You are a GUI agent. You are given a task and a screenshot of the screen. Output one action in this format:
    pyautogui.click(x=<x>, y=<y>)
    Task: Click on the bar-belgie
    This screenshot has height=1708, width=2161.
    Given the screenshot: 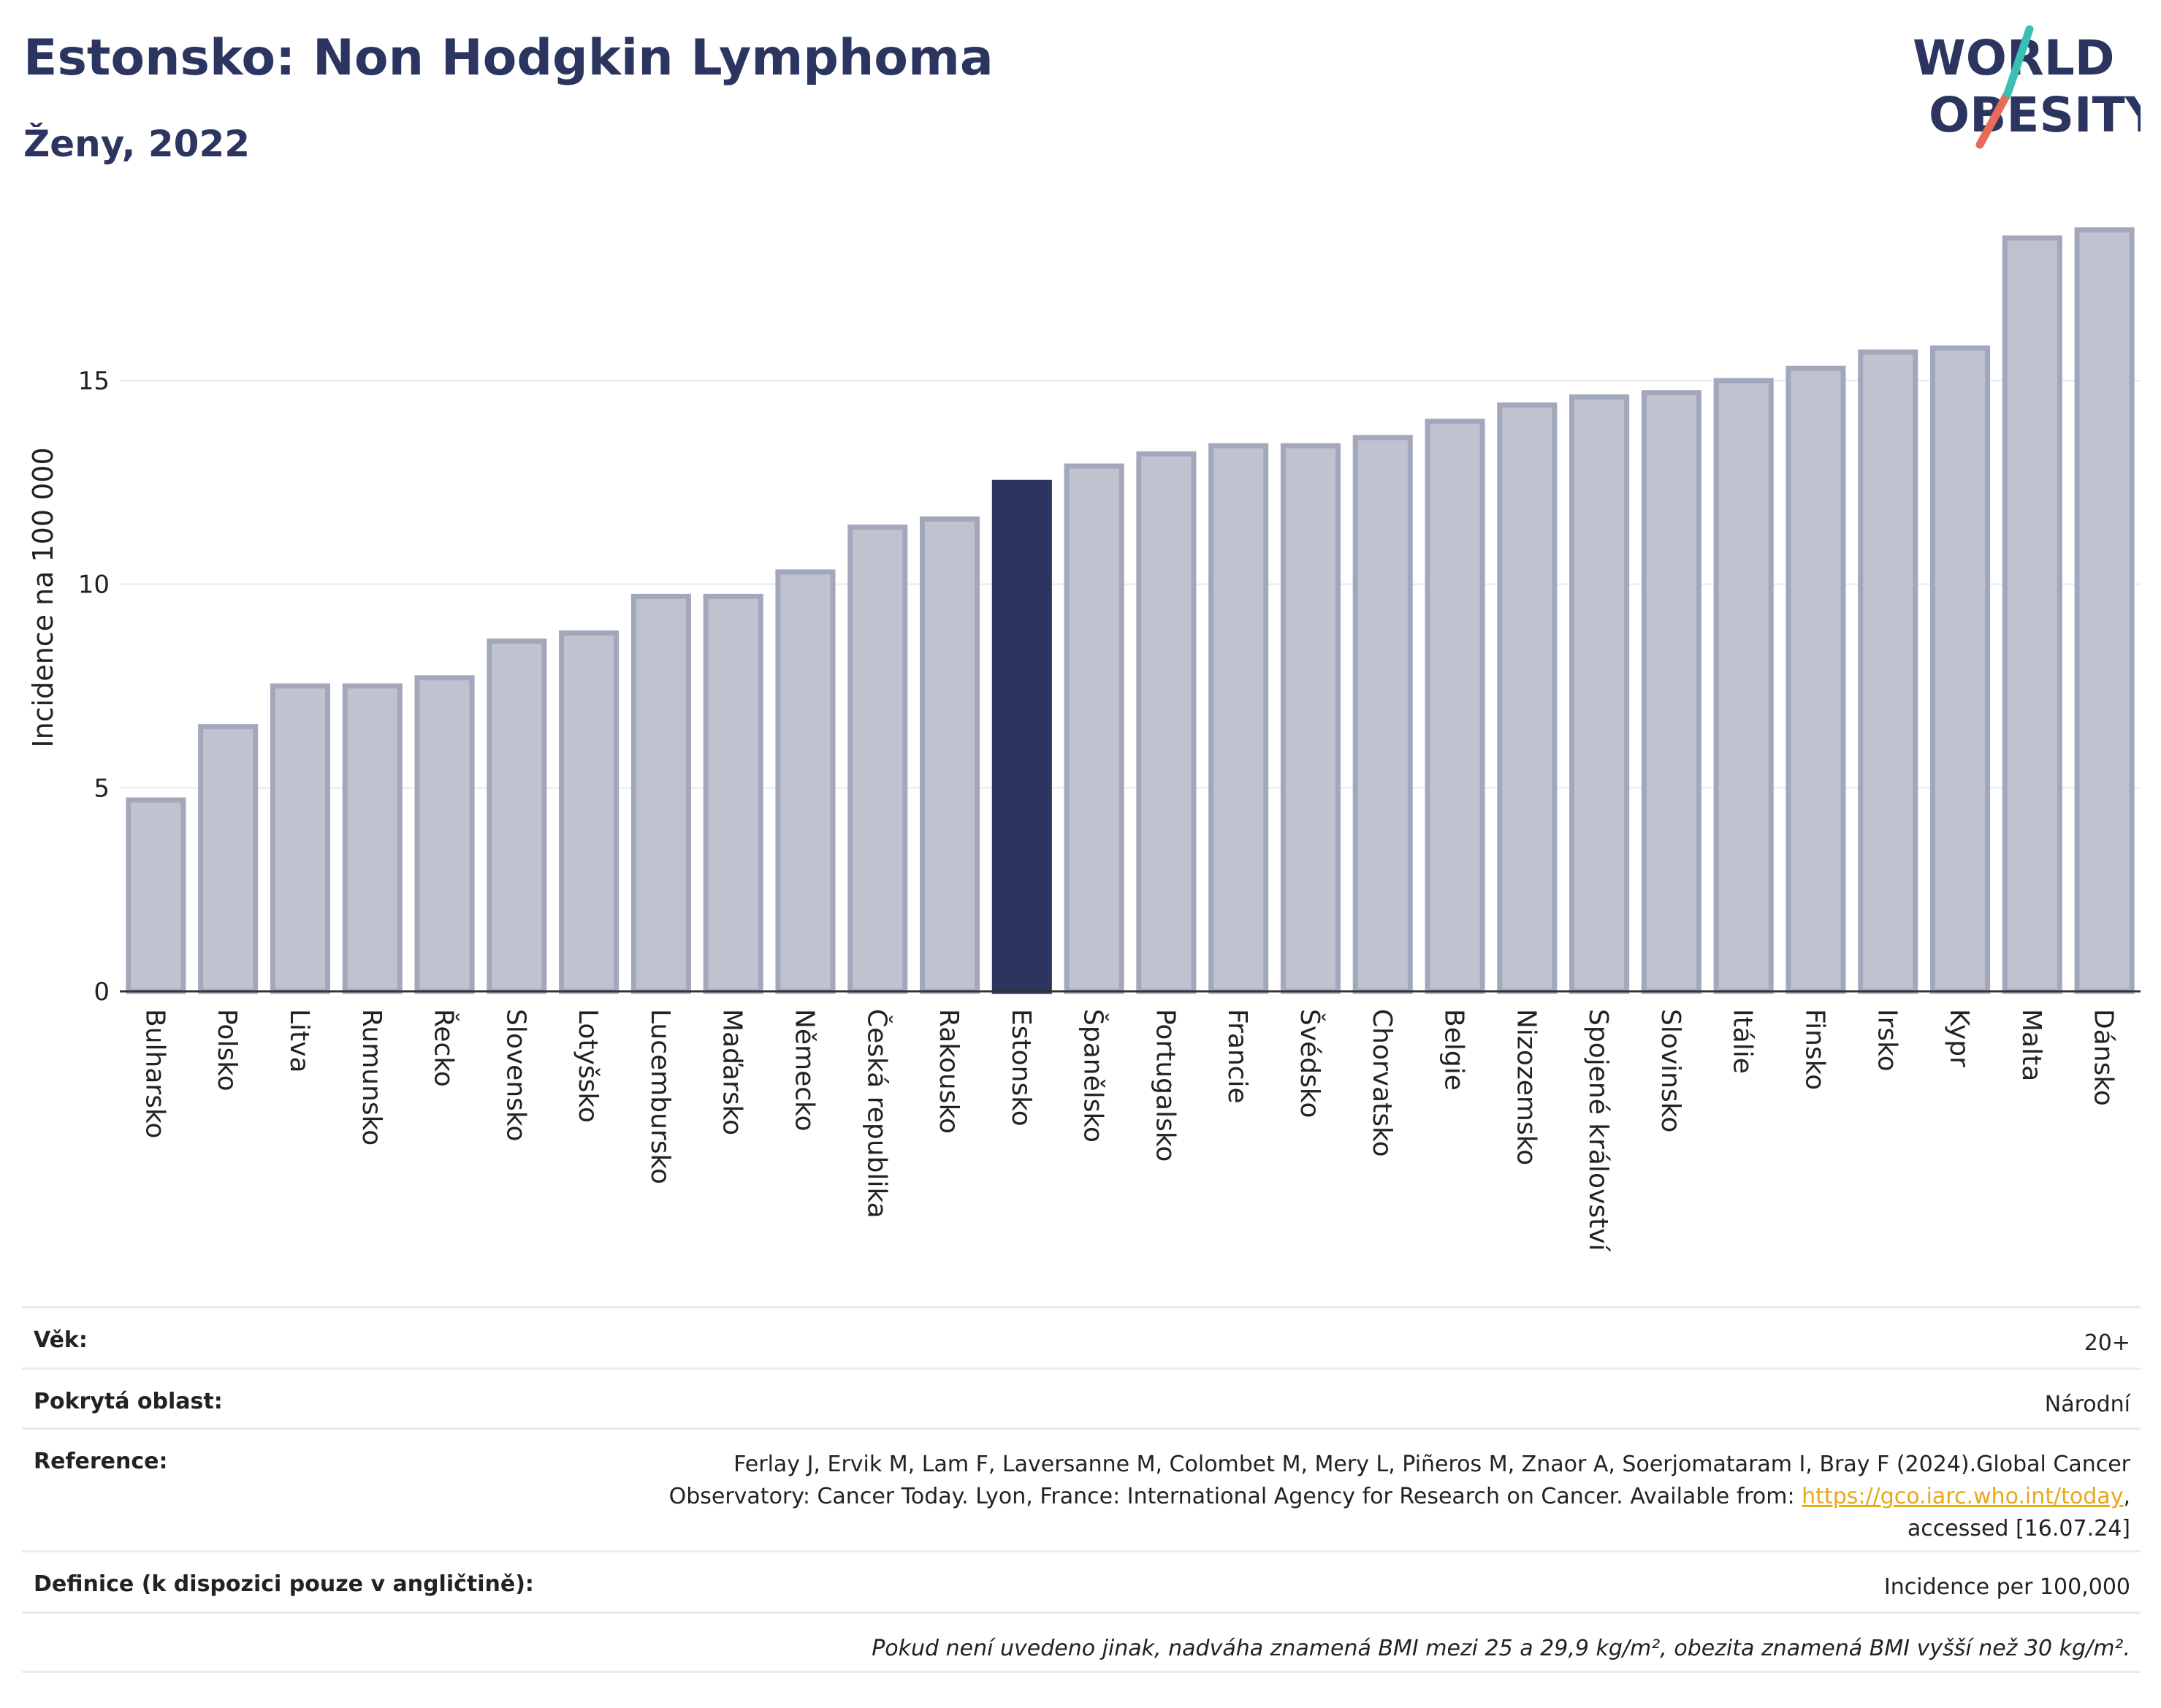 What is the action you would take?
    pyautogui.click(x=1455, y=706)
    